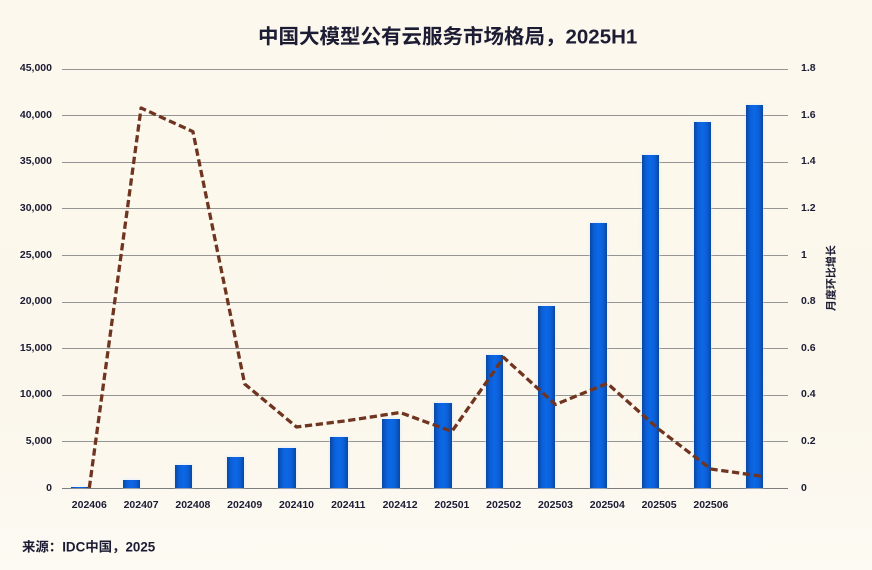 This screenshot has height=570, width=872. Describe the element at coordinates (141, 546) in the screenshot. I see `svg-text: 2025` at that location.